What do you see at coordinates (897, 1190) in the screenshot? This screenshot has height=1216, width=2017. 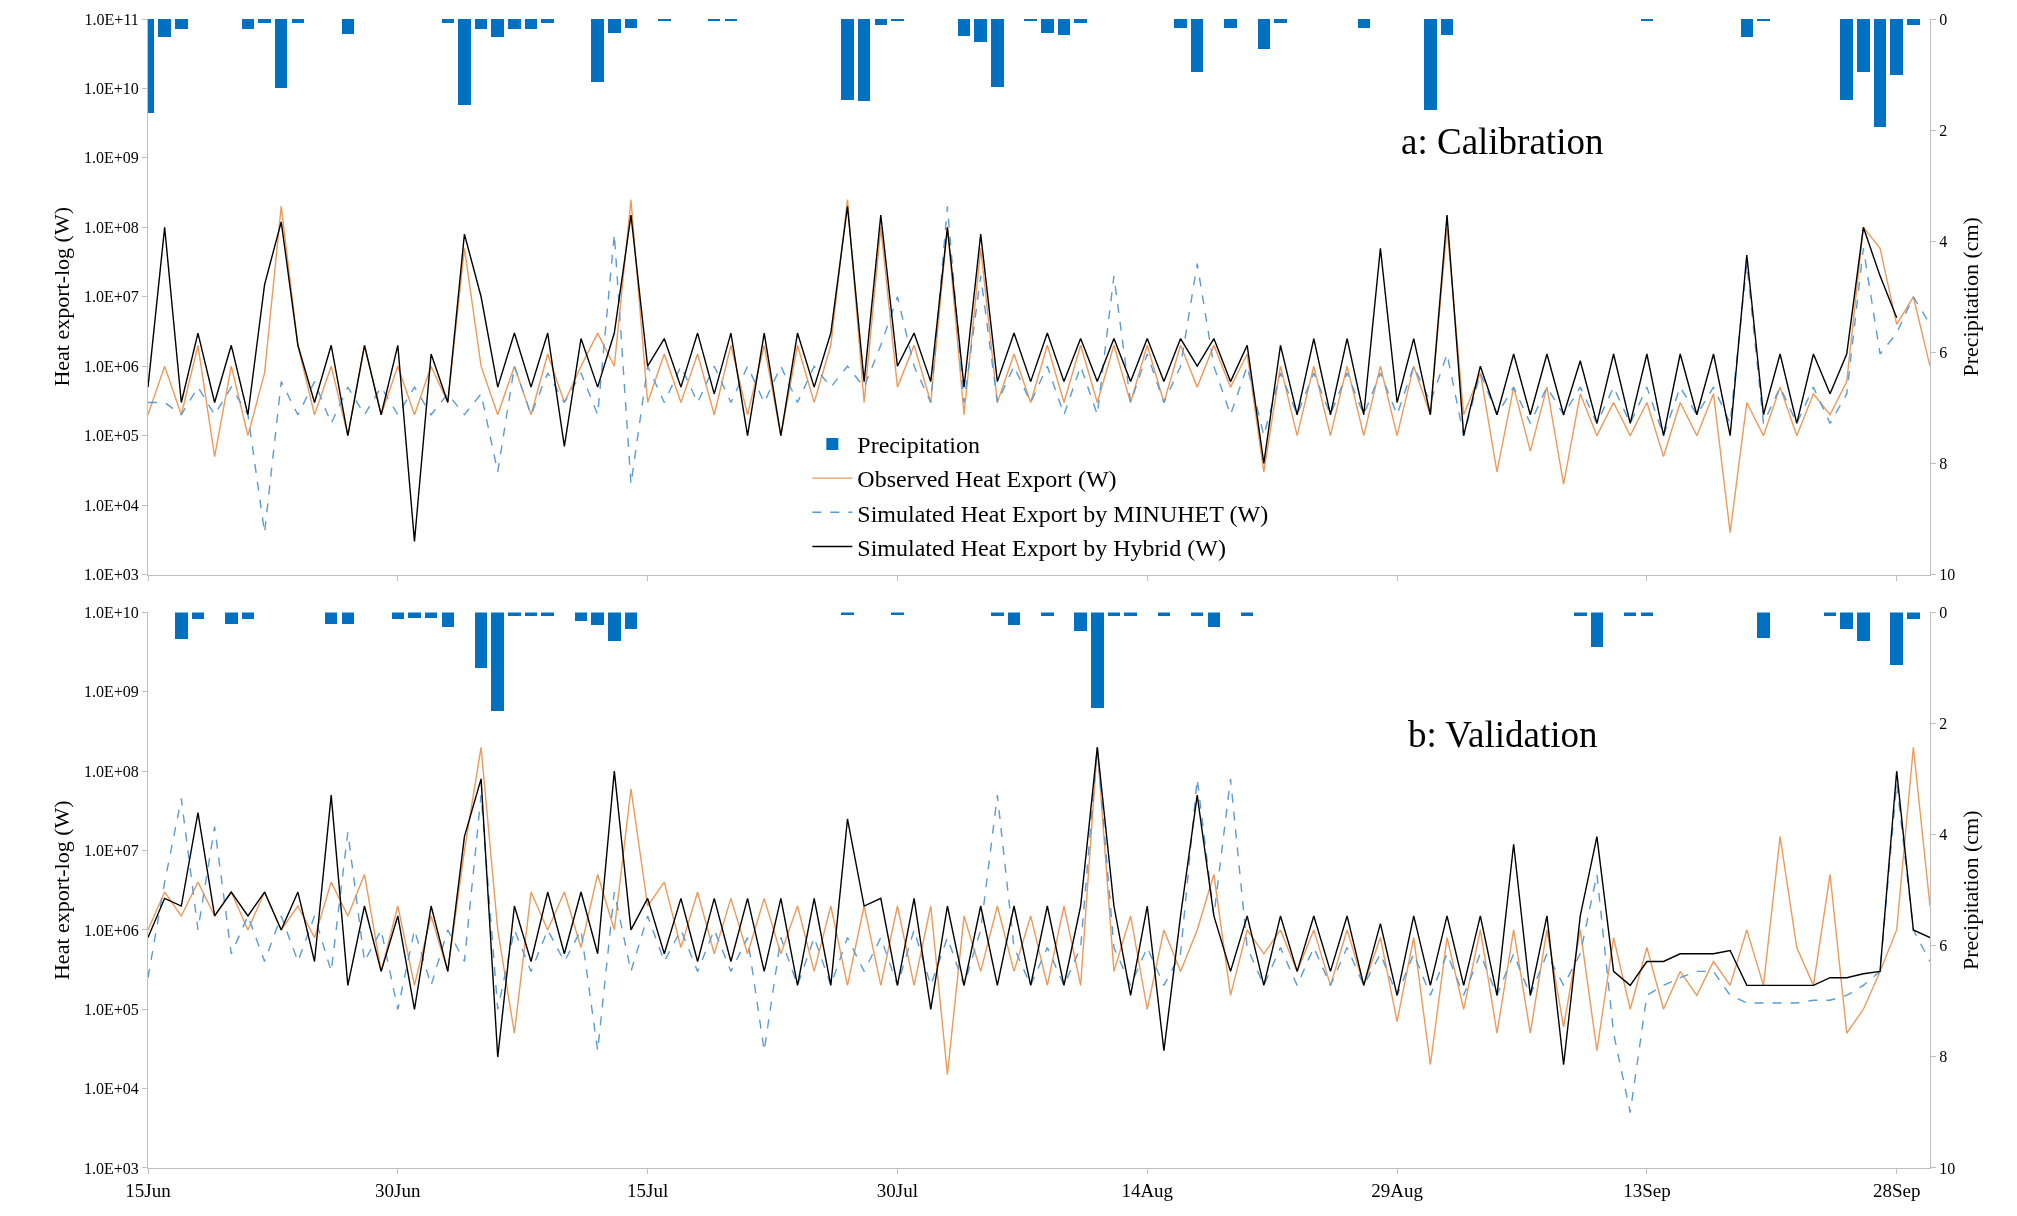 I see `x-tick-label: 30Jul` at bounding box center [897, 1190].